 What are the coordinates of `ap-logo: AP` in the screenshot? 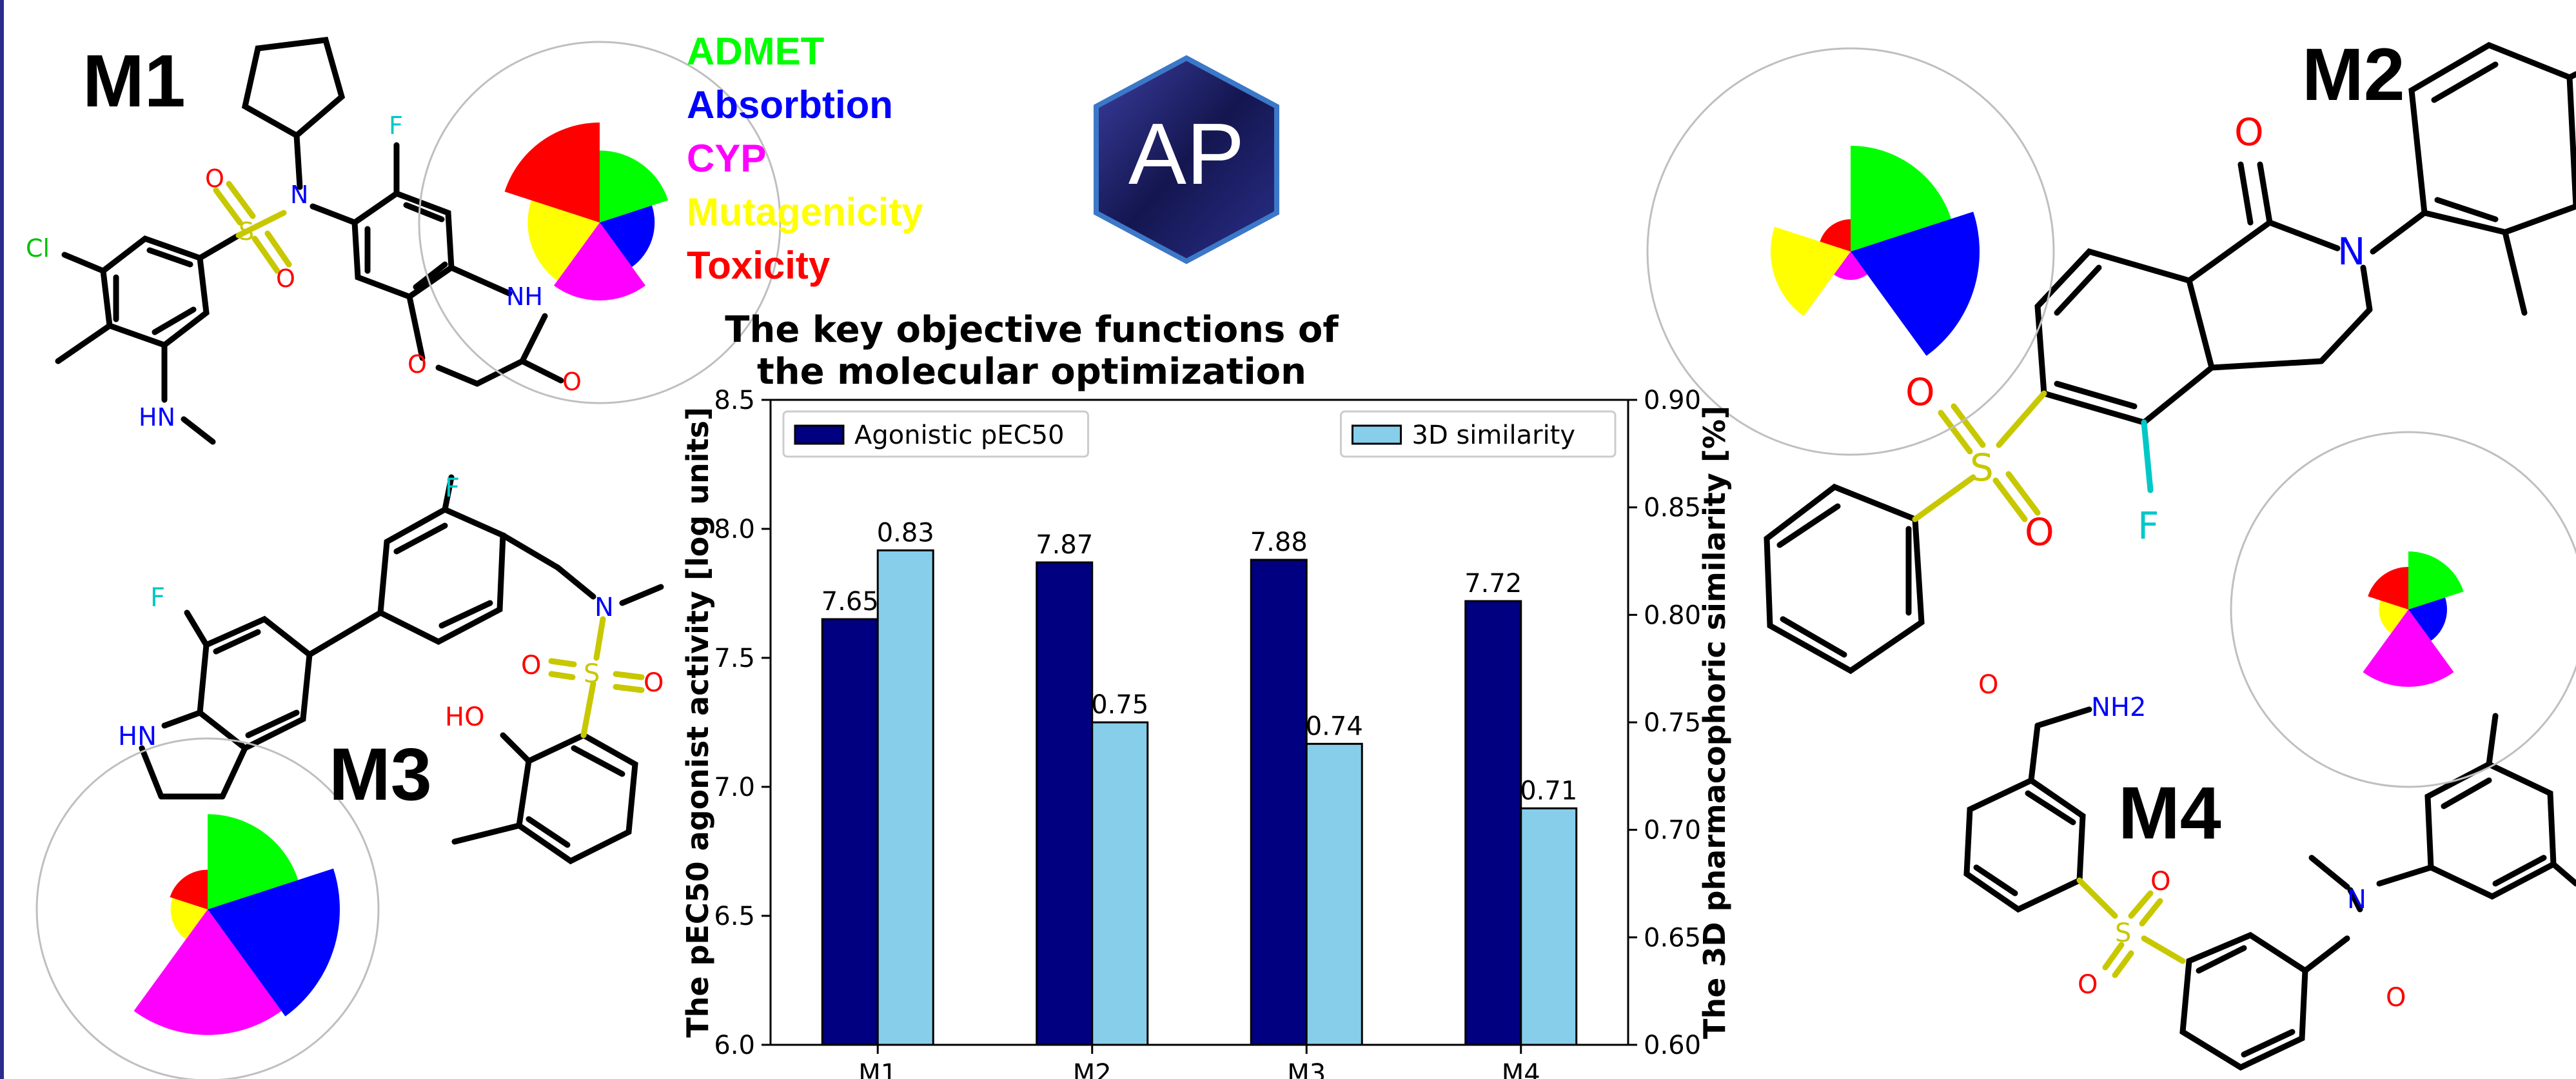 It's located at (1186, 159).